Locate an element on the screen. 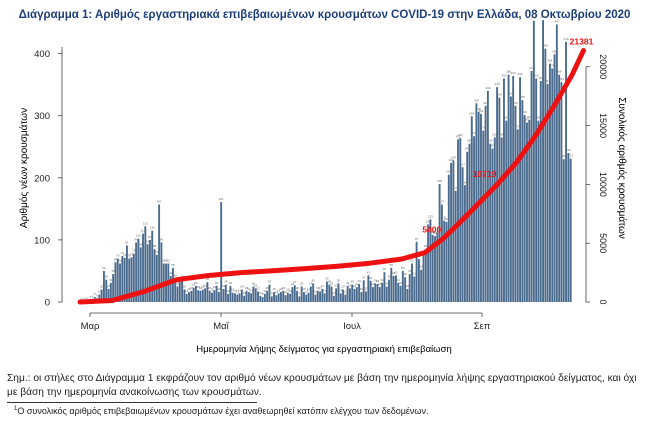 The width and height of the screenshot is (649, 424). bar-value-label: 16 is located at coordinates (281, 289).